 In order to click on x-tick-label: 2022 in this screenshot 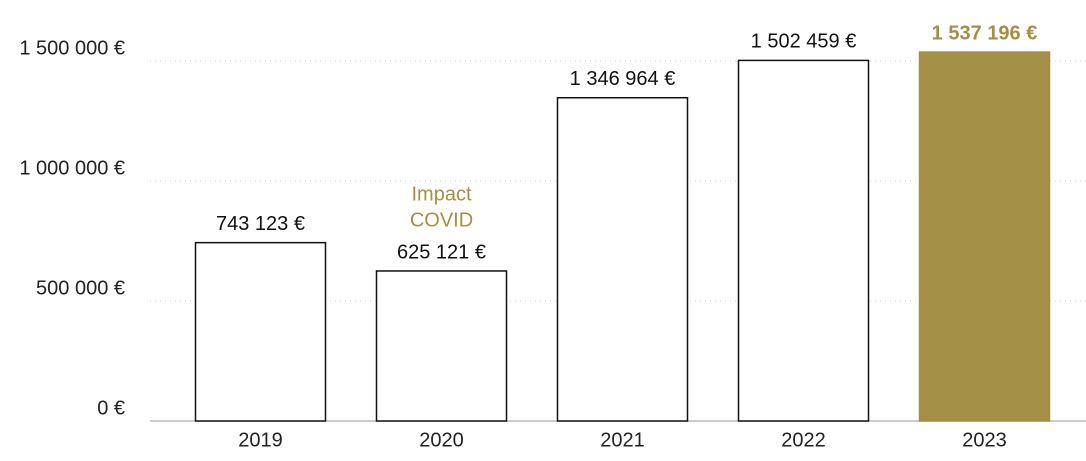, I will do `click(803, 440)`.